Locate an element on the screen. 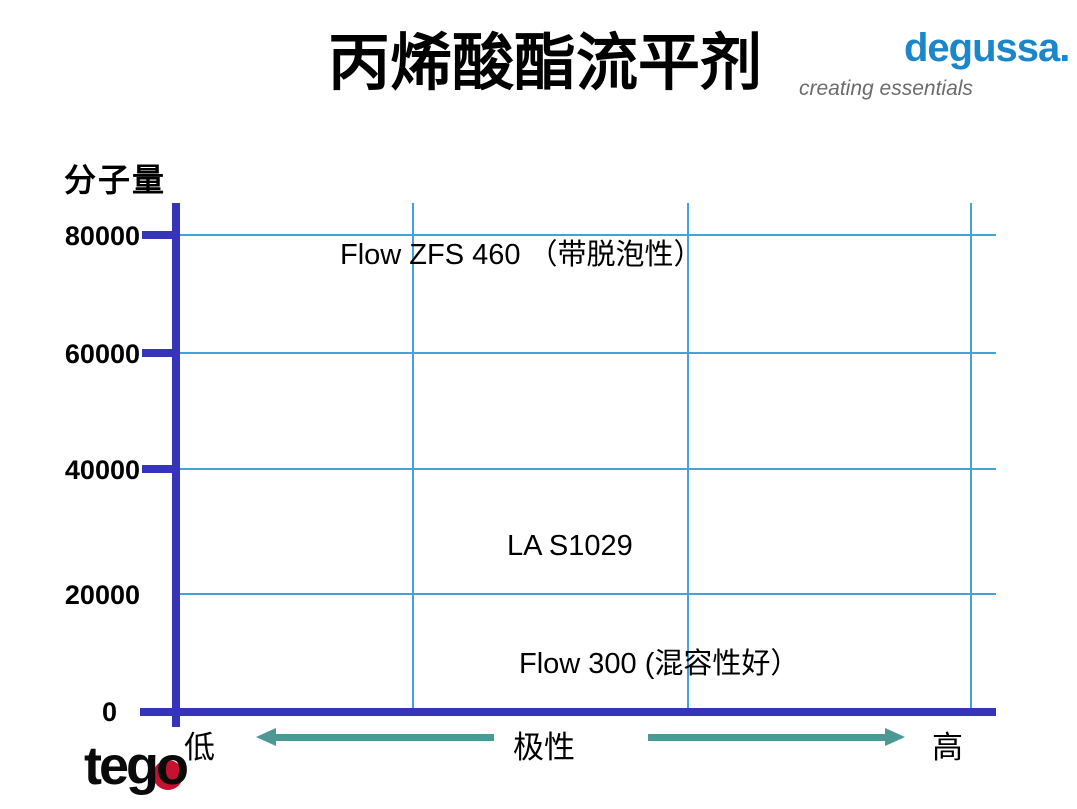  point-label-la-s1029: LA S1029 is located at coordinates (570, 546).